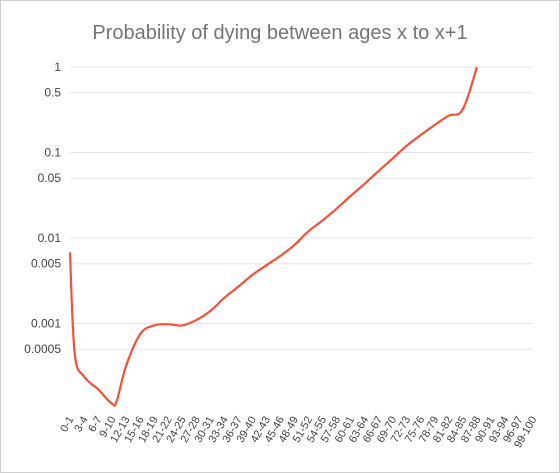  I want to click on y-tick-label: 1, so click(57, 67).